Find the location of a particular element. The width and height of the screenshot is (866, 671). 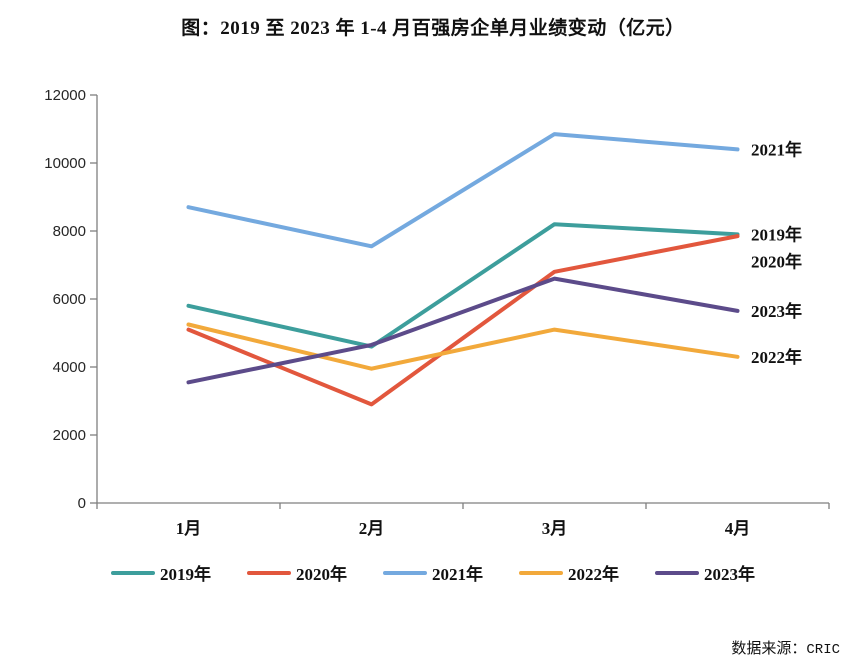

legend-label-2022年: 2022年 is located at coordinates (593, 574).